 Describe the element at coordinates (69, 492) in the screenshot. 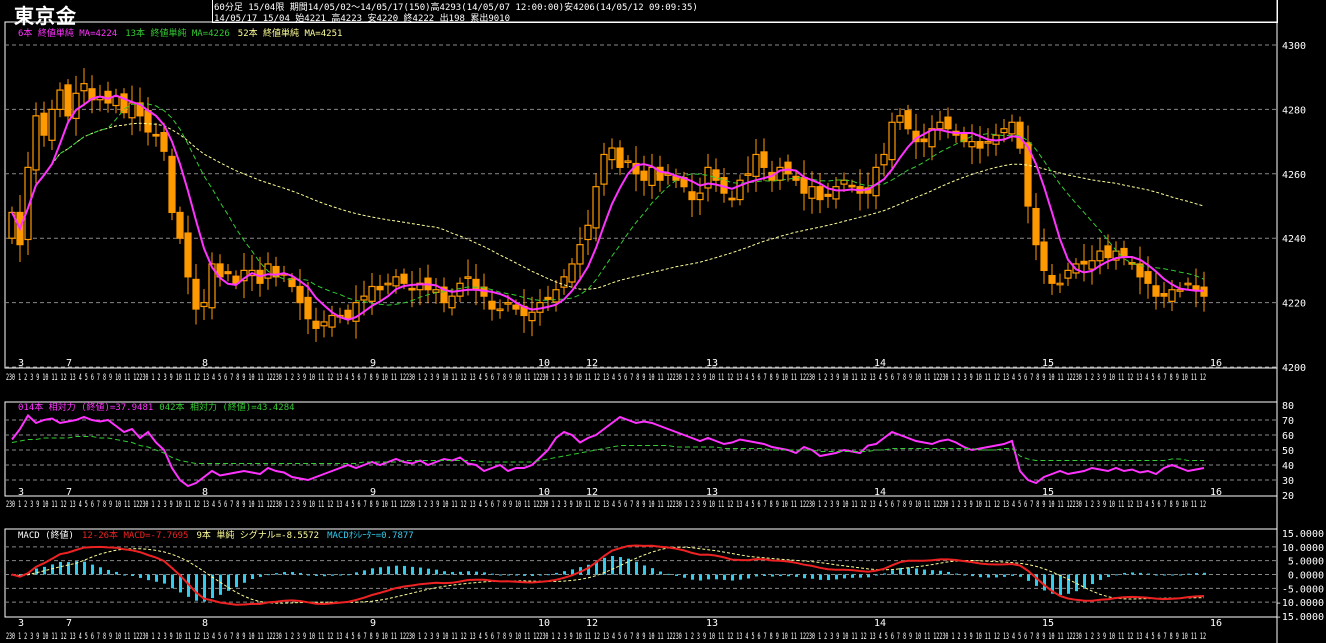

I see `rsi-date-label: 7` at that location.